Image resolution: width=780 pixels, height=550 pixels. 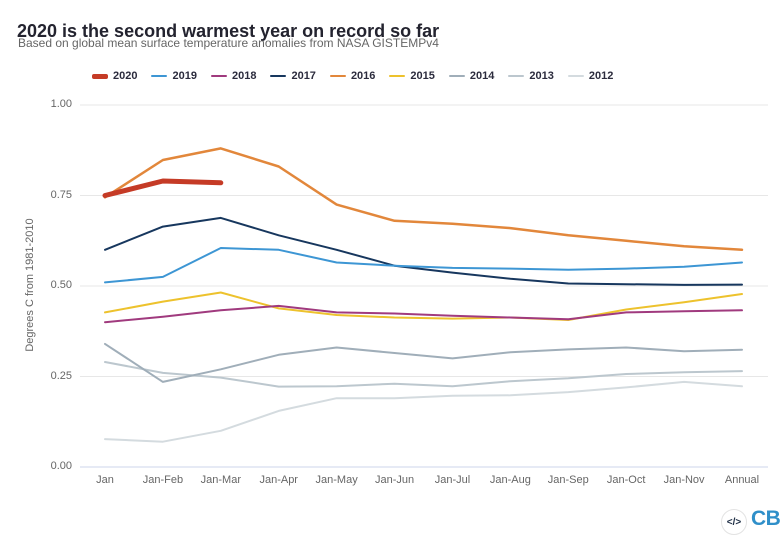 What do you see at coordinates (278, 76) in the screenshot?
I see `legend-swatch-2017` at bounding box center [278, 76].